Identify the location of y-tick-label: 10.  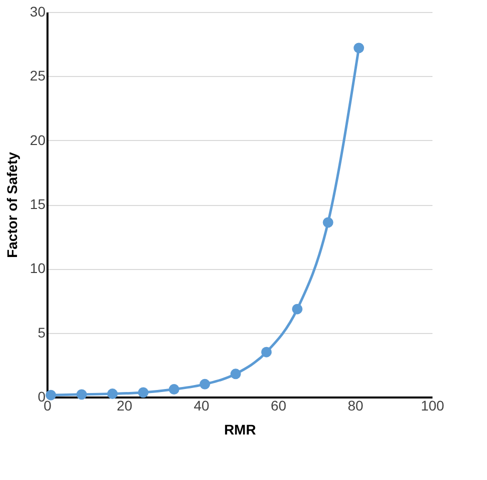
(38, 268).